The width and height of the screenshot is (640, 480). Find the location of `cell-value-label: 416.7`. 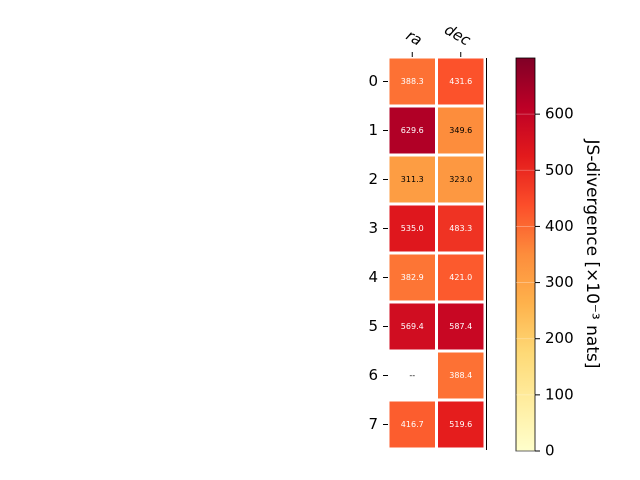

cell-value-label: 416.7 is located at coordinates (412, 424).